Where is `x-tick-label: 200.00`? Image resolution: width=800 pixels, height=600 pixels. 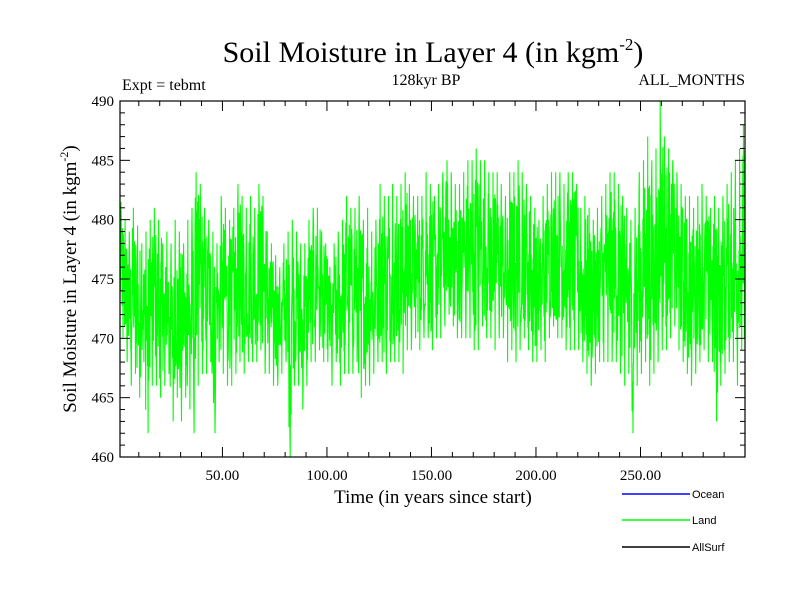 x-tick-label: 200.00 is located at coordinates (535, 476).